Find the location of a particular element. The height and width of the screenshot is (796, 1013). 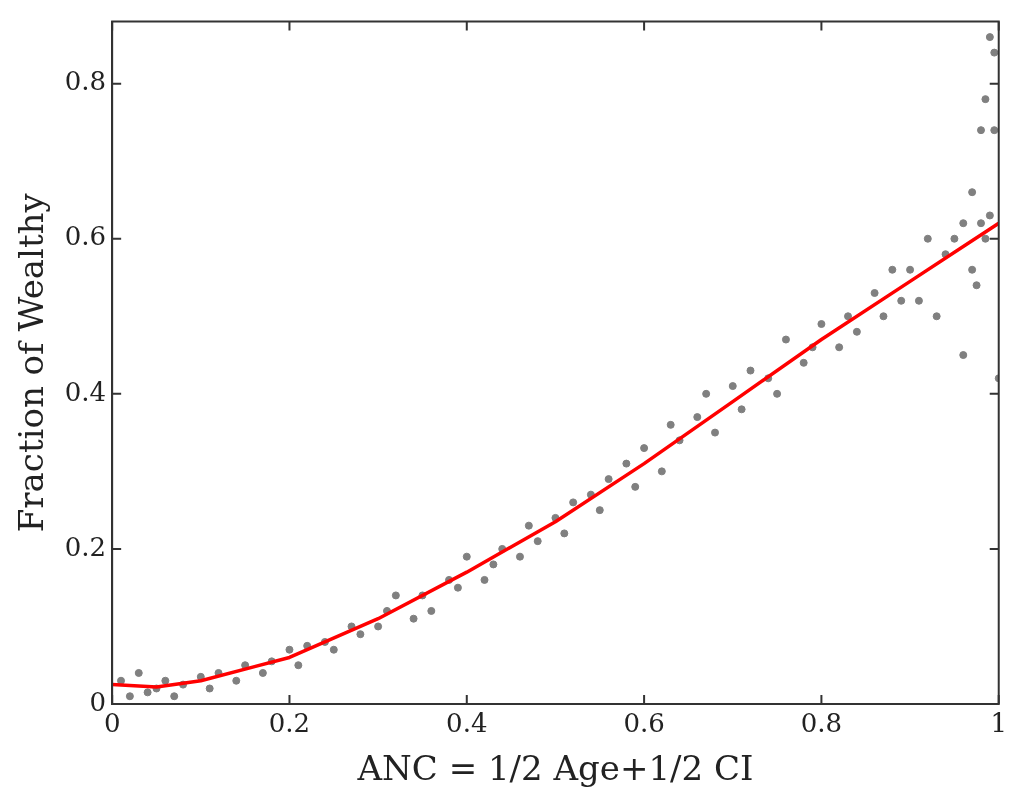

y-tick-label: 0.6 is located at coordinates (85, 236).